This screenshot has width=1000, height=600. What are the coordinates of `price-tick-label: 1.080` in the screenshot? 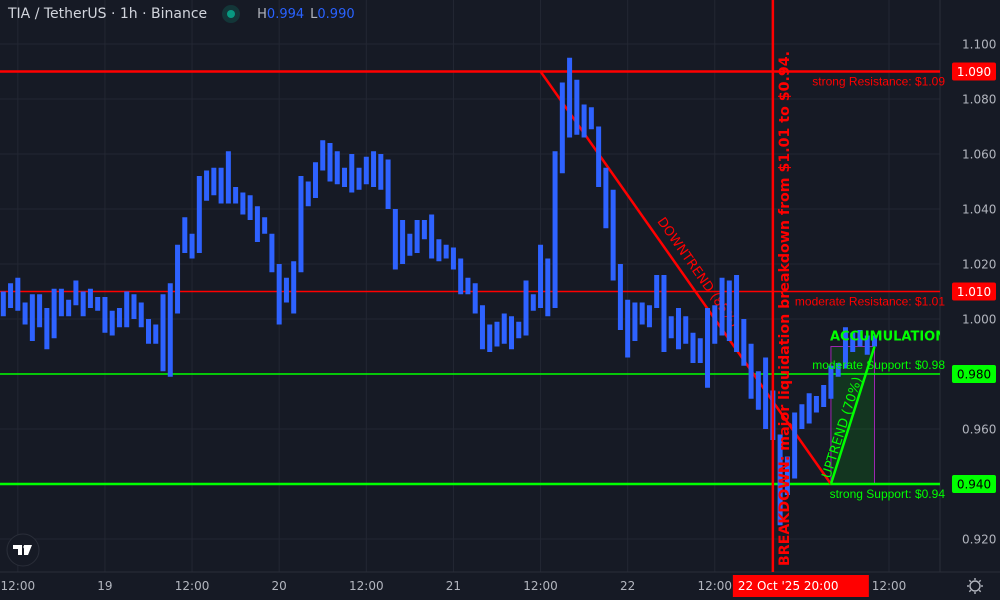 It's located at (979, 100).